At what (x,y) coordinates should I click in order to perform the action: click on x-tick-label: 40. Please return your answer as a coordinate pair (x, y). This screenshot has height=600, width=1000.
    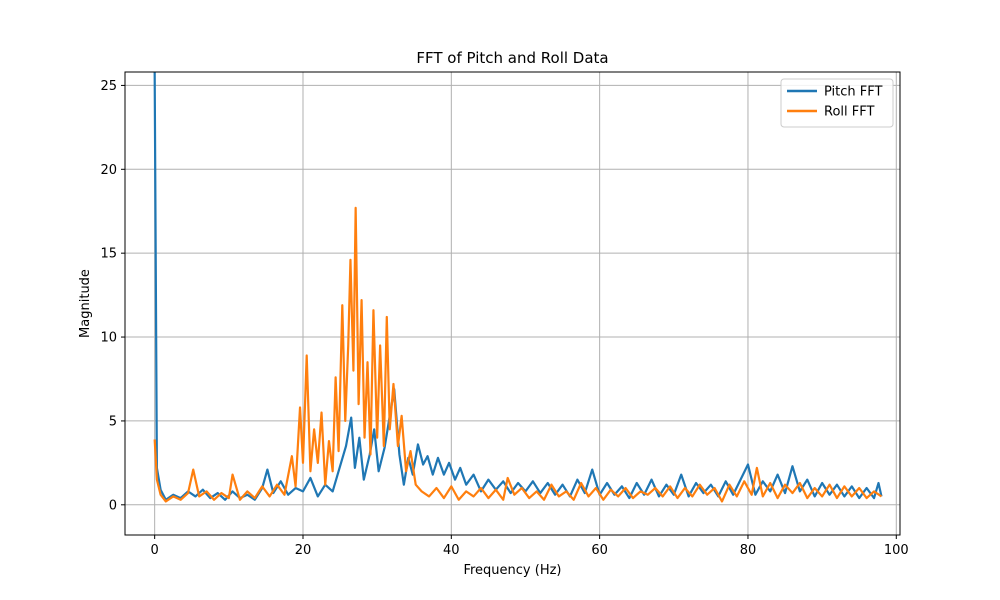
    Looking at the image, I should click on (451, 550).